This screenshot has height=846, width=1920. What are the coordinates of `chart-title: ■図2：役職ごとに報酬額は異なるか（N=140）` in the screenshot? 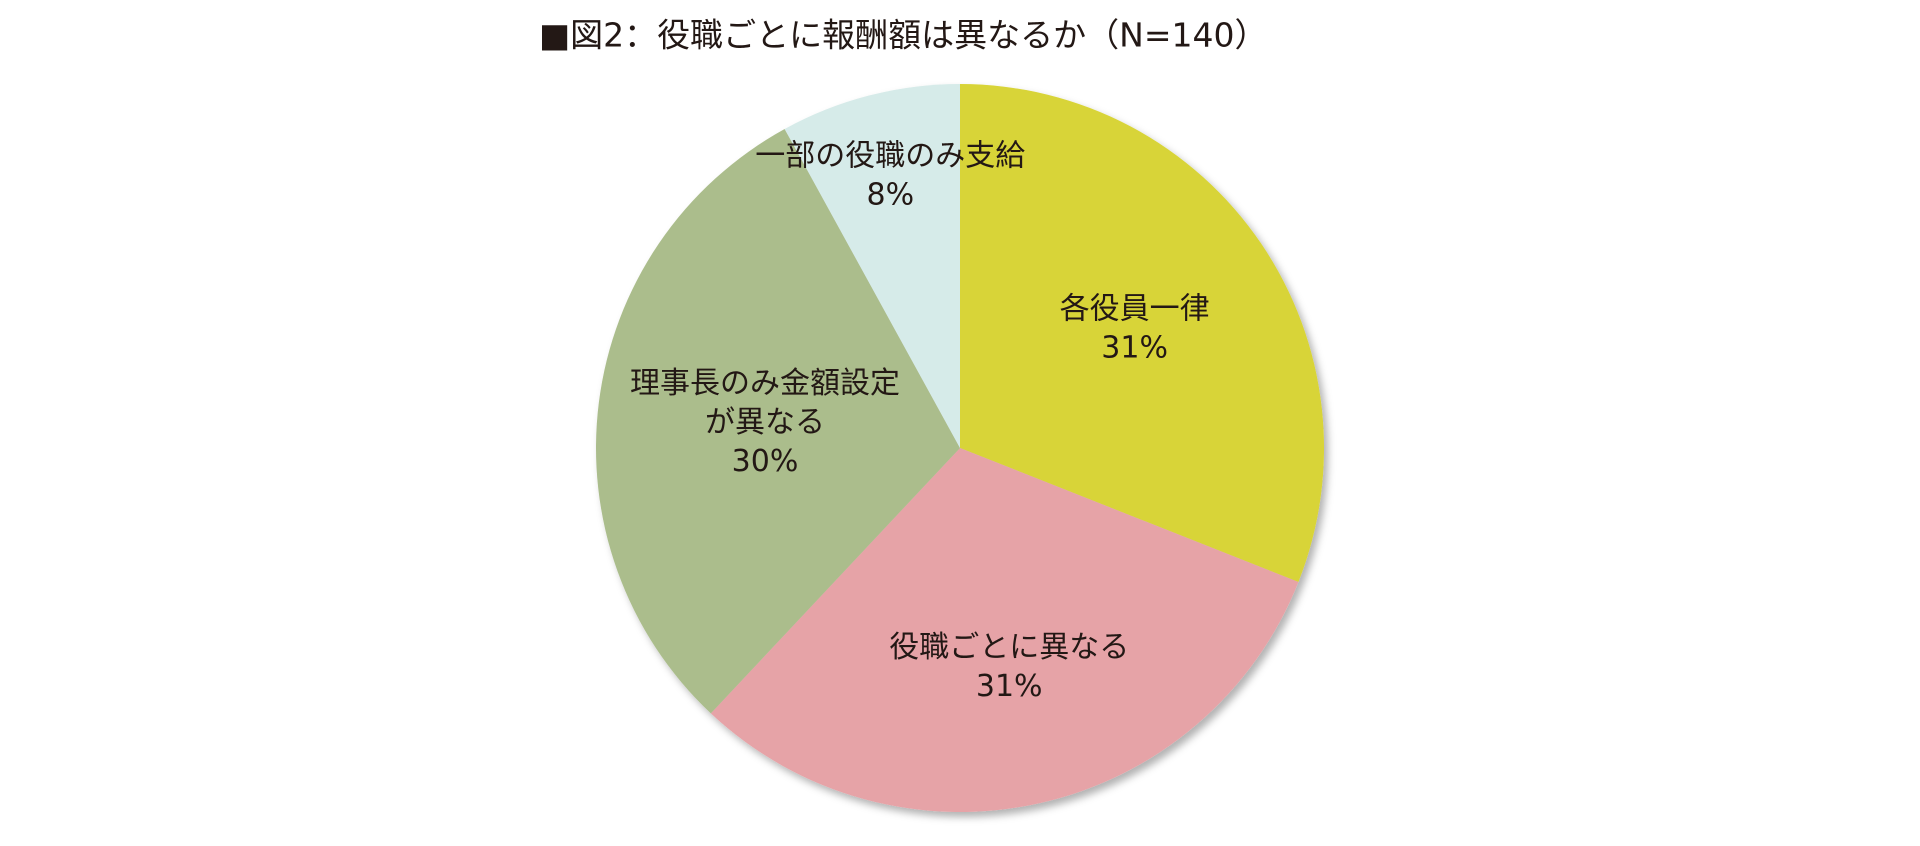 It's located at (903, 35).